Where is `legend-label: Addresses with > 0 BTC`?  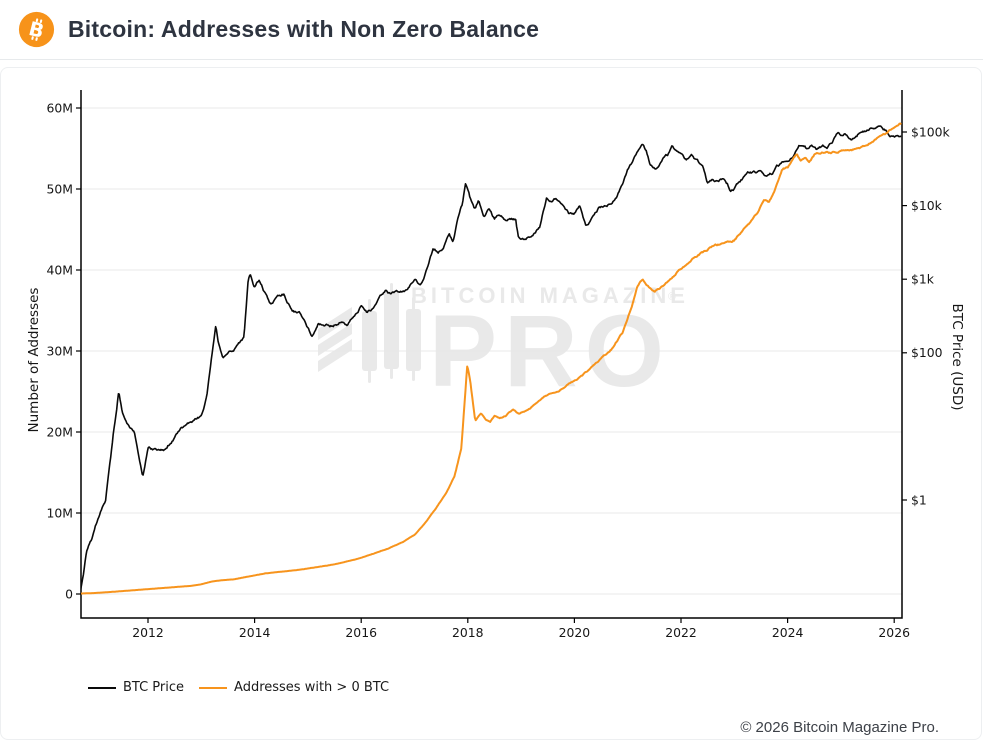 legend-label: Addresses with > 0 BTC is located at coordinates (312, 687).